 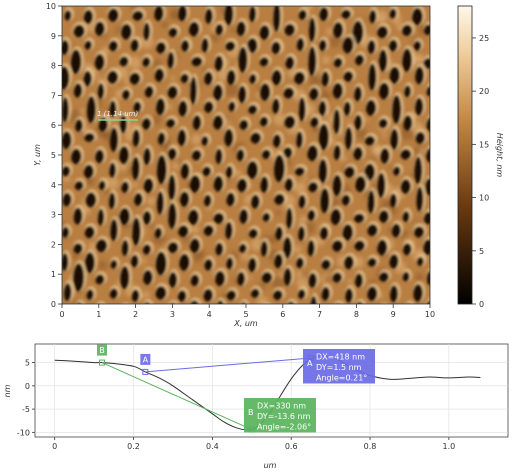 What do you see at coordinates (319, 314) in the screenshot?
I see `image-x-tick-label: 7` at bounding box center [319, 314].